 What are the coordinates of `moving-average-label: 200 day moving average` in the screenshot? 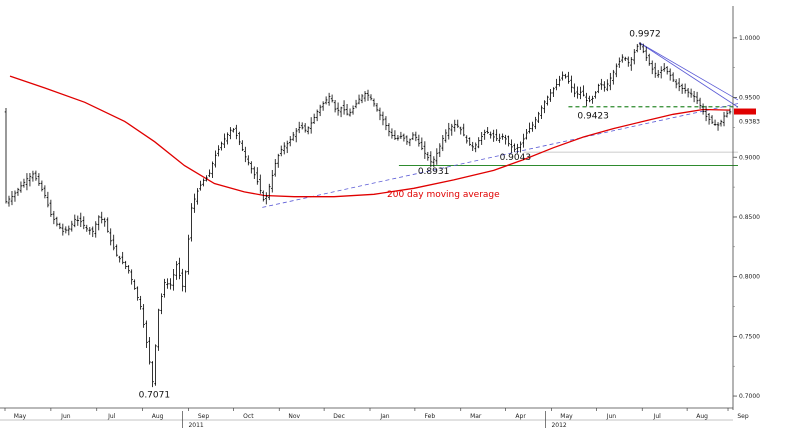 It's located at (443, 195).